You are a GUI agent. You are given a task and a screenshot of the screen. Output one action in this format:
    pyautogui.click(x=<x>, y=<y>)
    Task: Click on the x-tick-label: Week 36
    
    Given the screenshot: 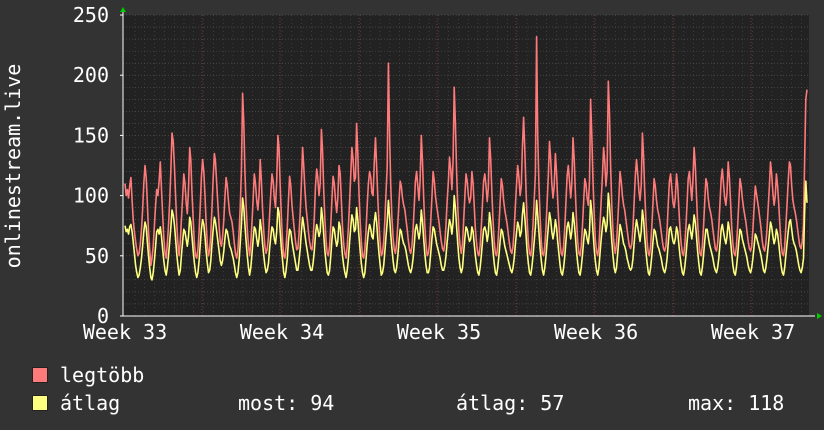 What is the action you would take?
    pyautogui.click(x=596, y=332)
    